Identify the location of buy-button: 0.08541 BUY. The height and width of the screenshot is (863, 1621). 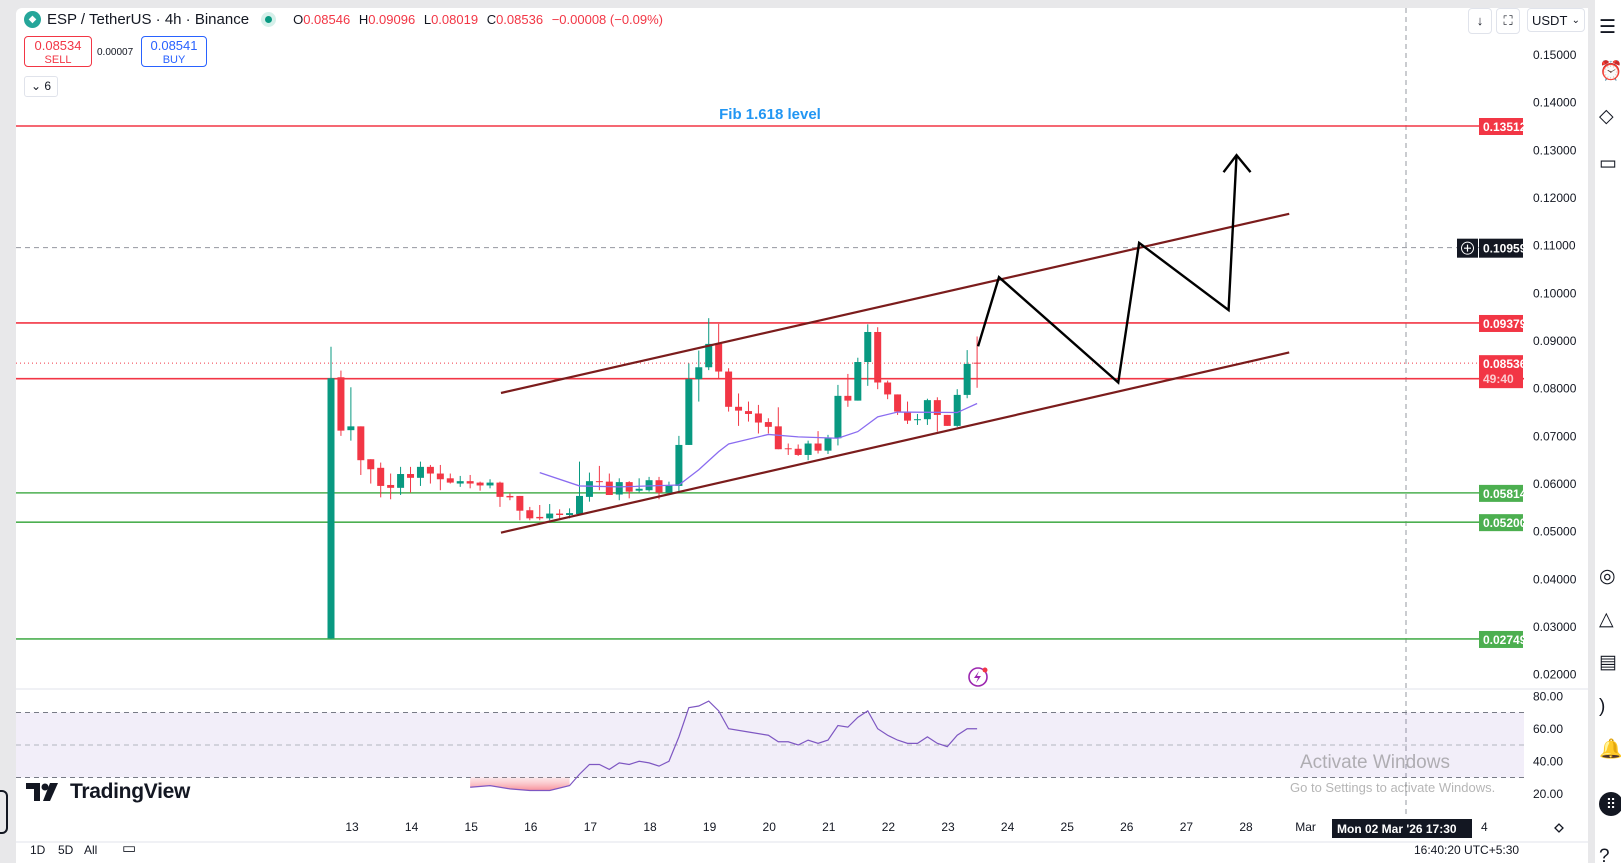
(174, 51).